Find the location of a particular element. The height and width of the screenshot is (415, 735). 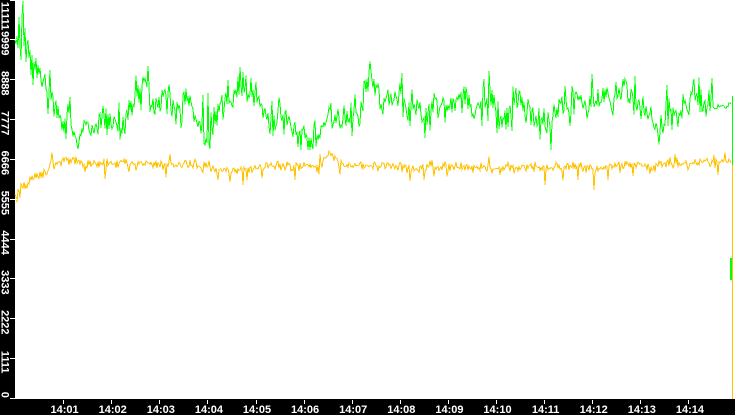

svg-text: 0 is located at coordinates (5, 395).